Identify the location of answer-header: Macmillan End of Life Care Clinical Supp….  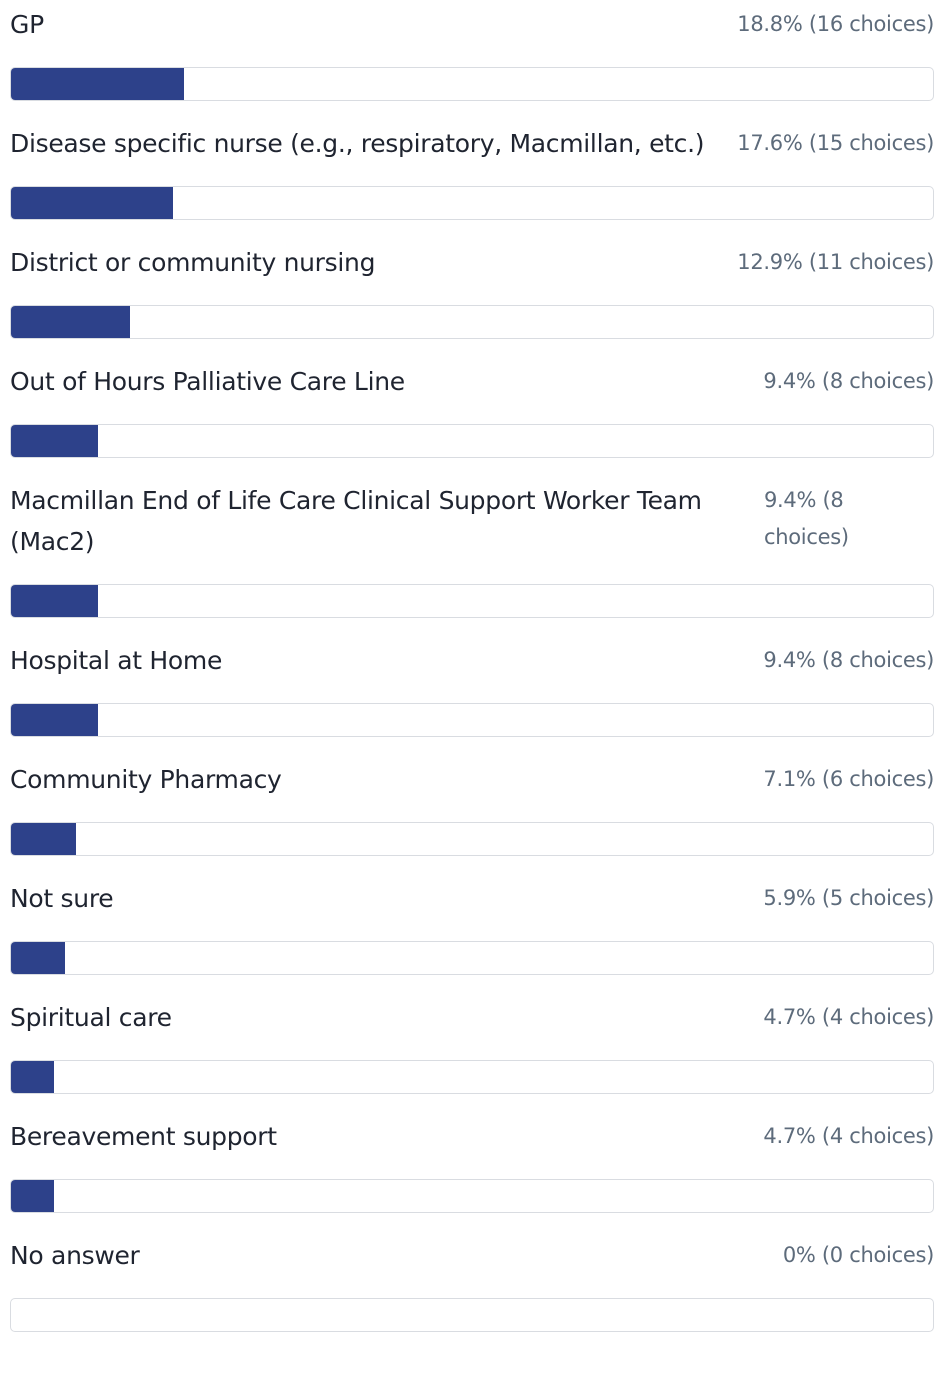
(472, 519).